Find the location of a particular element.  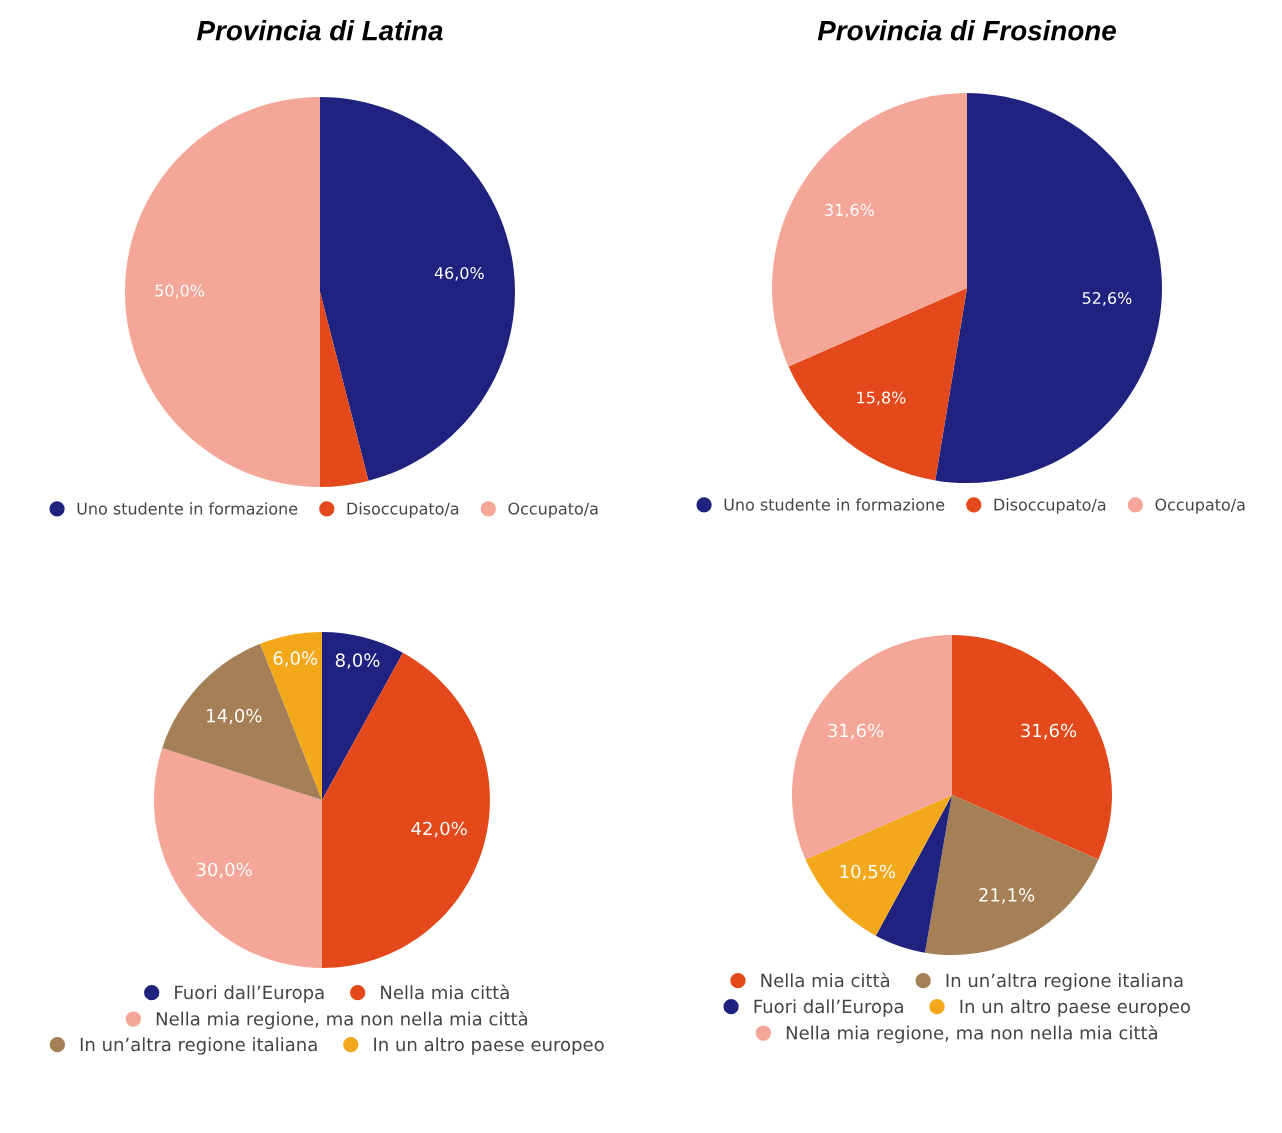

data-label: 8,0% is located at coordinates (357, 661).